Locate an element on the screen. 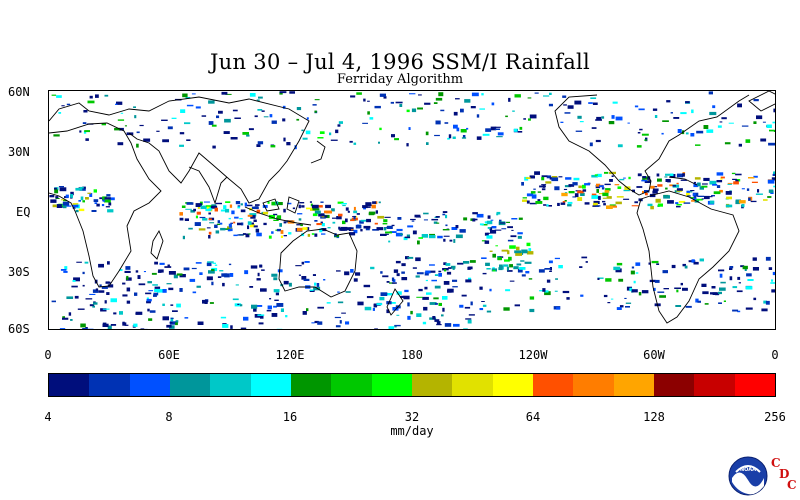  color-scale-bar is located at coordinates (412, 385).